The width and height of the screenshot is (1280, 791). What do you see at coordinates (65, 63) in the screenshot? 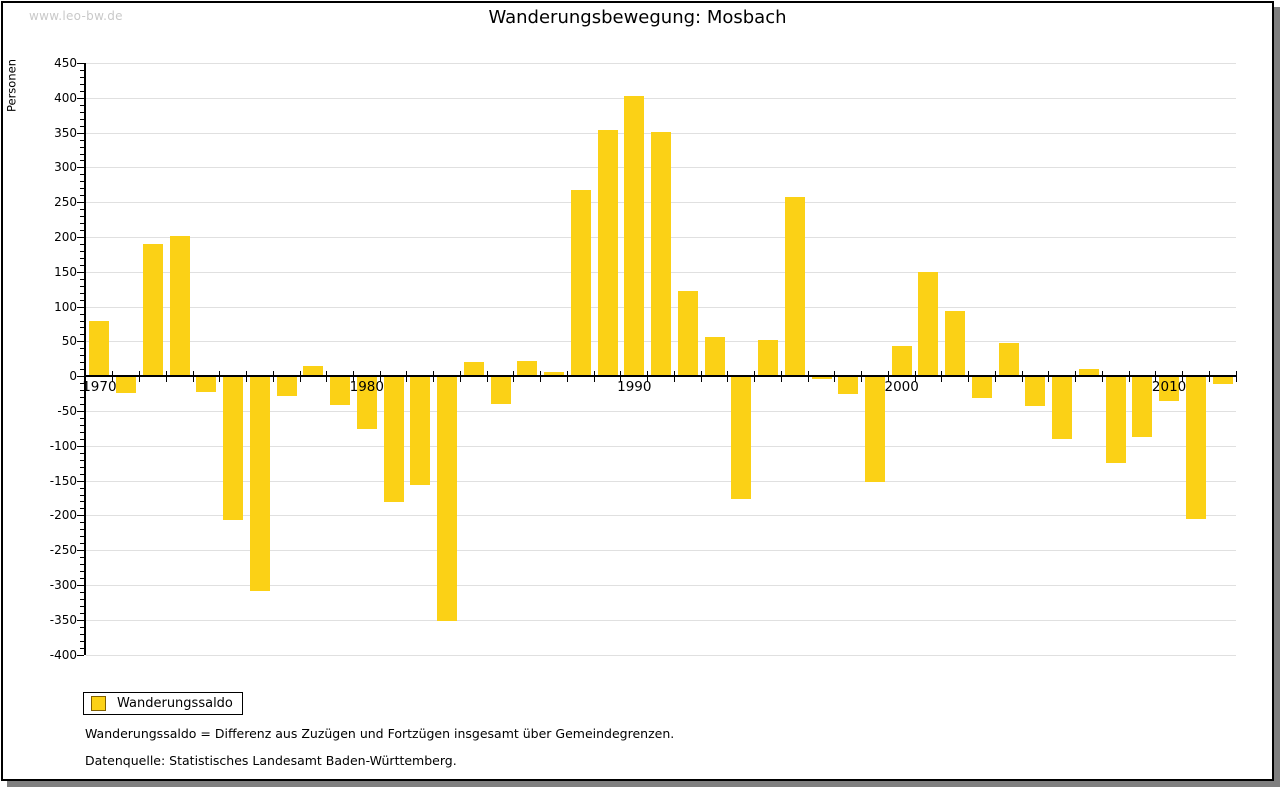
I see `y-tick-label: 450` at bounding box center [65, 63].